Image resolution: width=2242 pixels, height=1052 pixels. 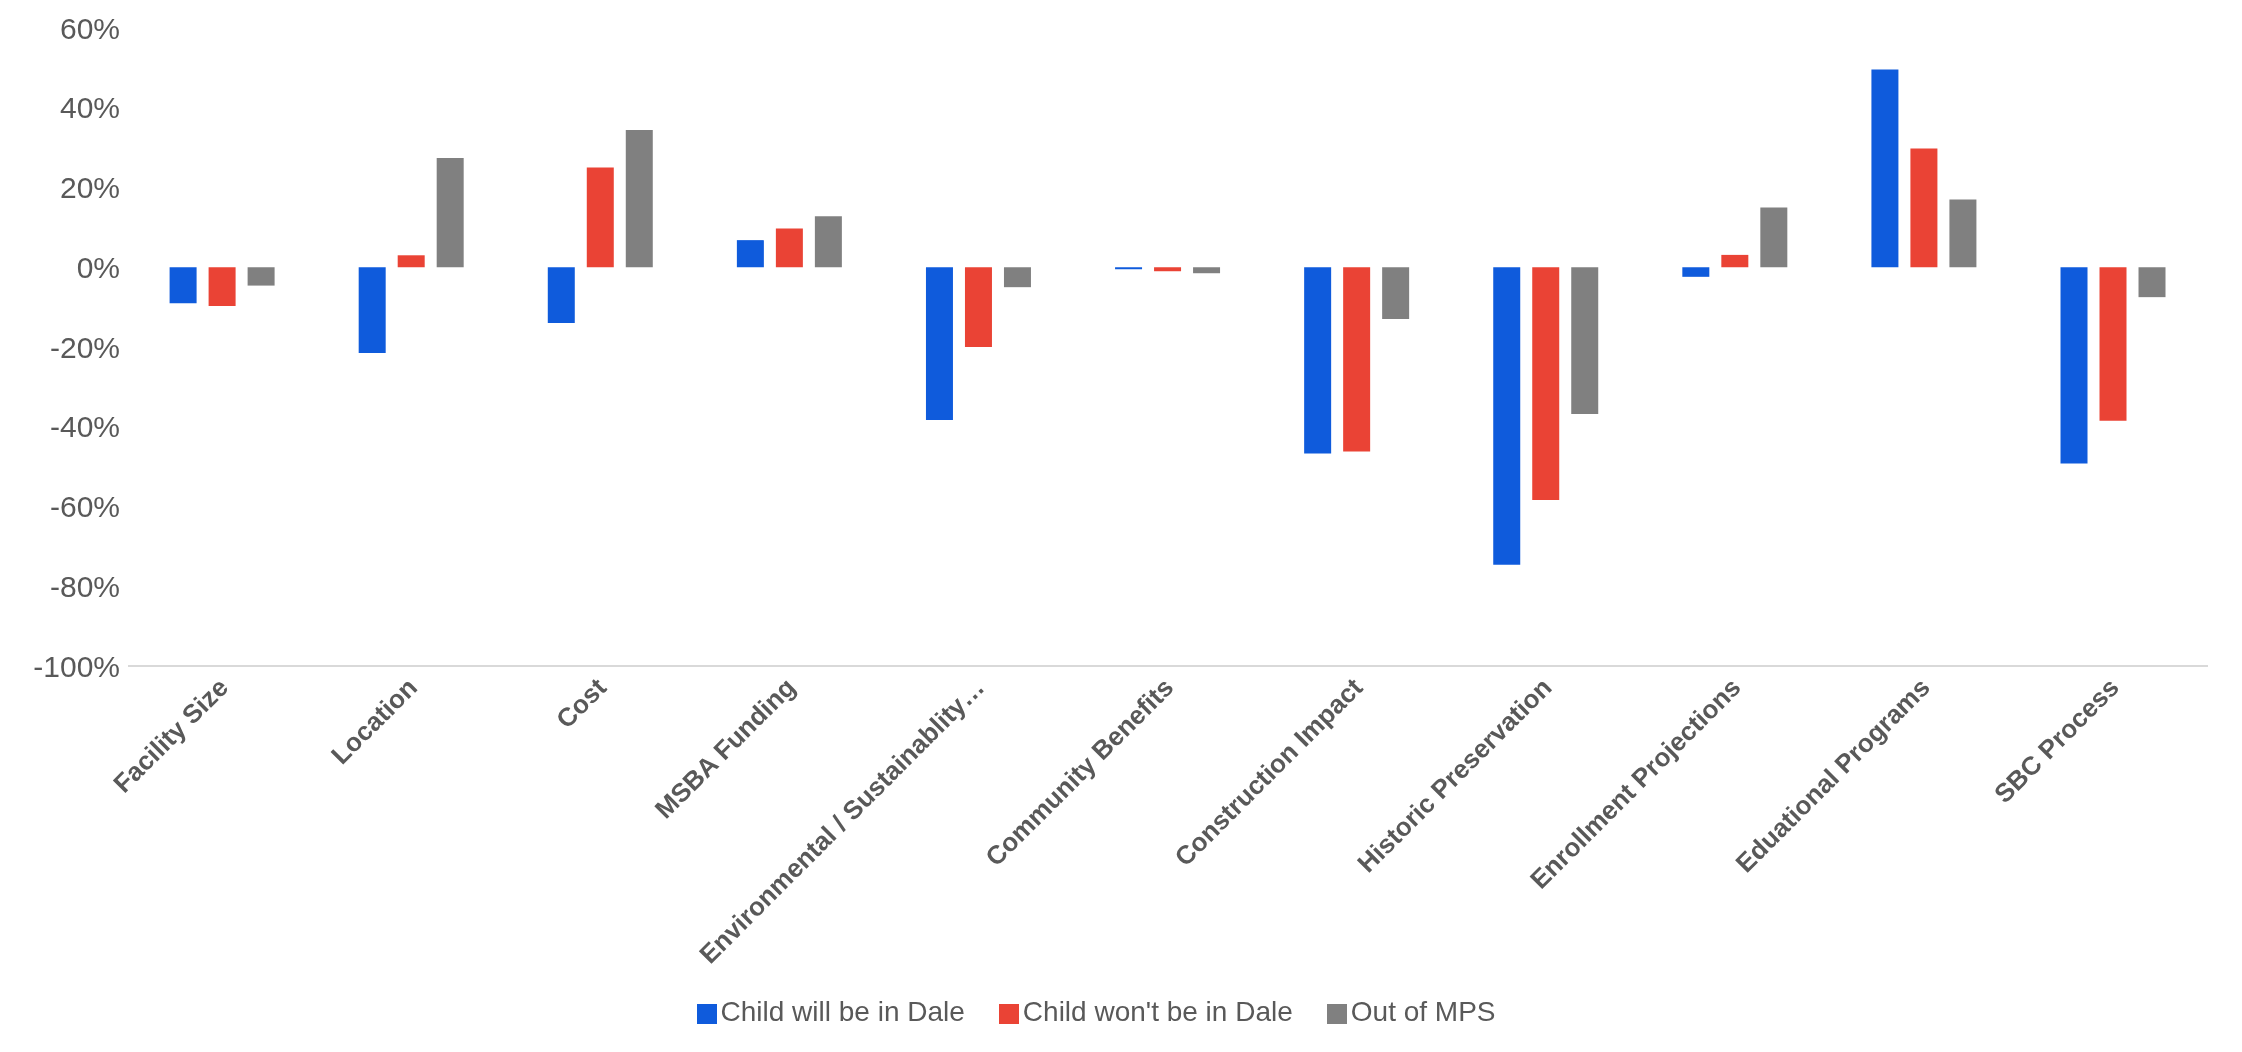 What do you see at coordinates (84, 427) in the screenshot?
I see `y-tick-label: -40%` at bounding box center [84, 427].